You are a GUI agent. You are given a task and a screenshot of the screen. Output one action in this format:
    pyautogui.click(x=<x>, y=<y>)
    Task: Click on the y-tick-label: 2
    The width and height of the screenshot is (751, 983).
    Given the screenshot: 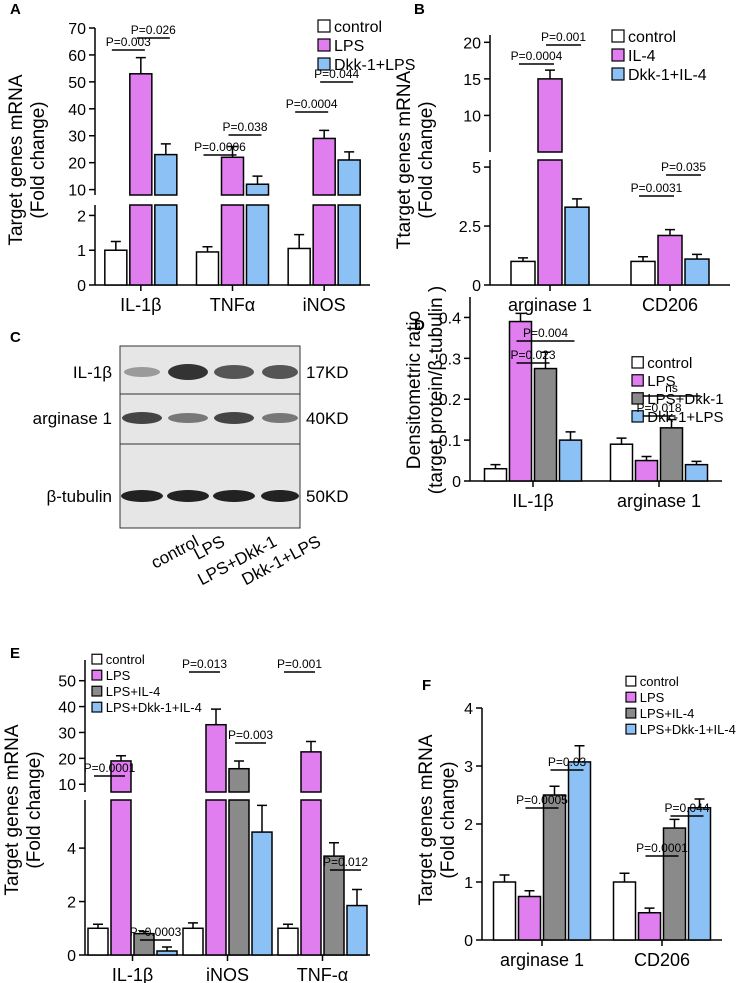 What is the action you would take?
    pyautogui.click(x=81, y=216)
    